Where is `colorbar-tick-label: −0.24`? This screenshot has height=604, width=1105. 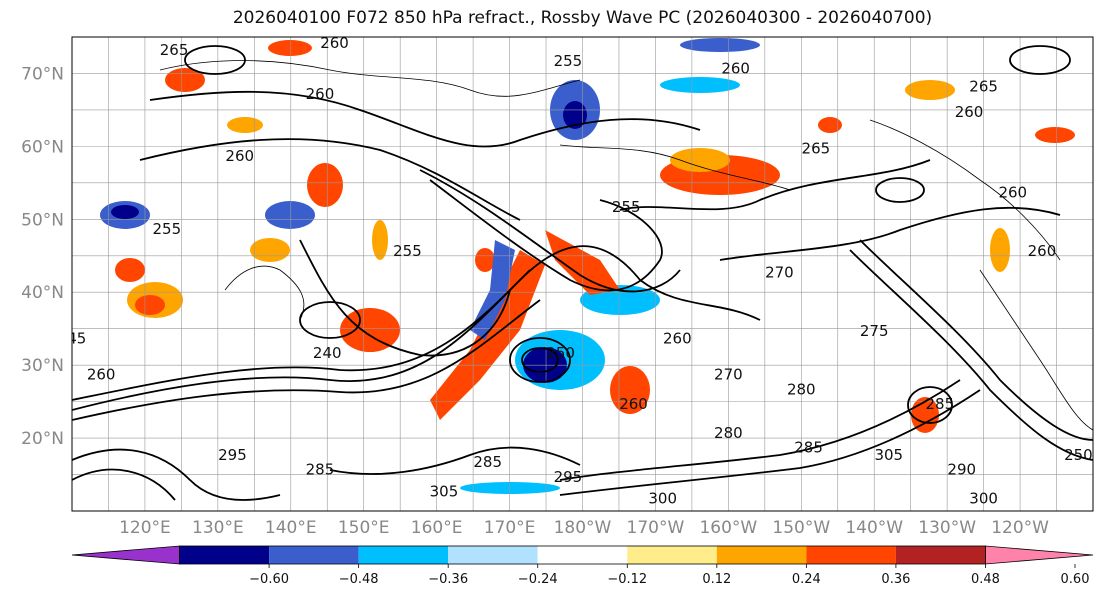
colorbar-tick-label: −0.24 is located at coordinates (538, 579).